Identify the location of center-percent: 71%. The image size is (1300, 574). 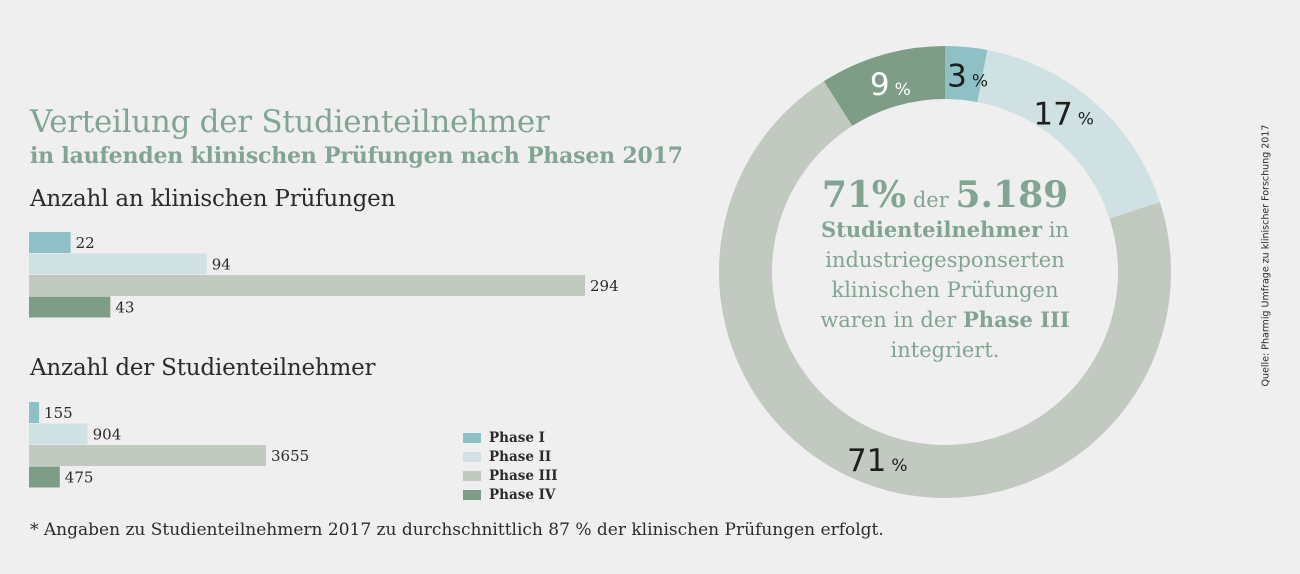
(864, 195).